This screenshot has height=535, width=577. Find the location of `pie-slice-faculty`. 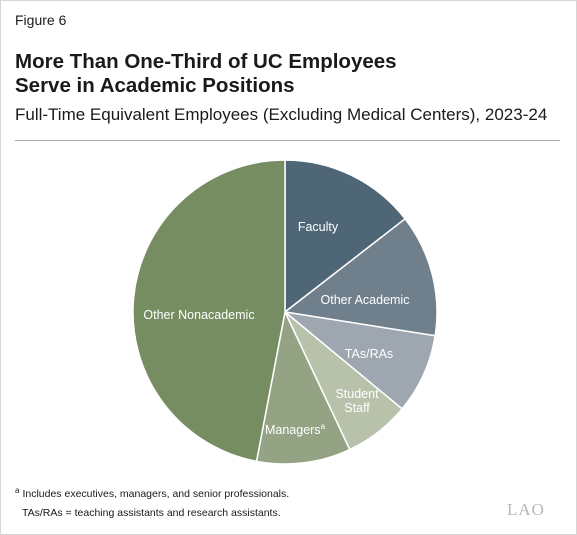

pie-slice-faculty is located at coordinates (345, 236).